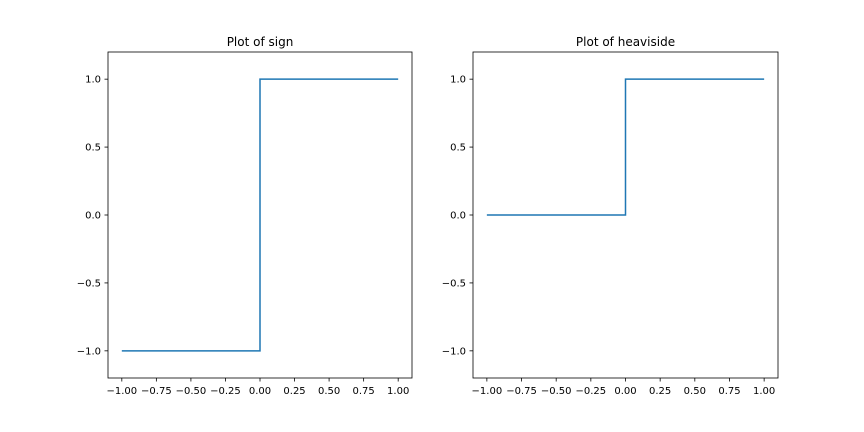 Image resolution: width=864 pixels, height=432 pixels. I want to click on chart-1-x-tick-label: 0.50, so click(329, 391).